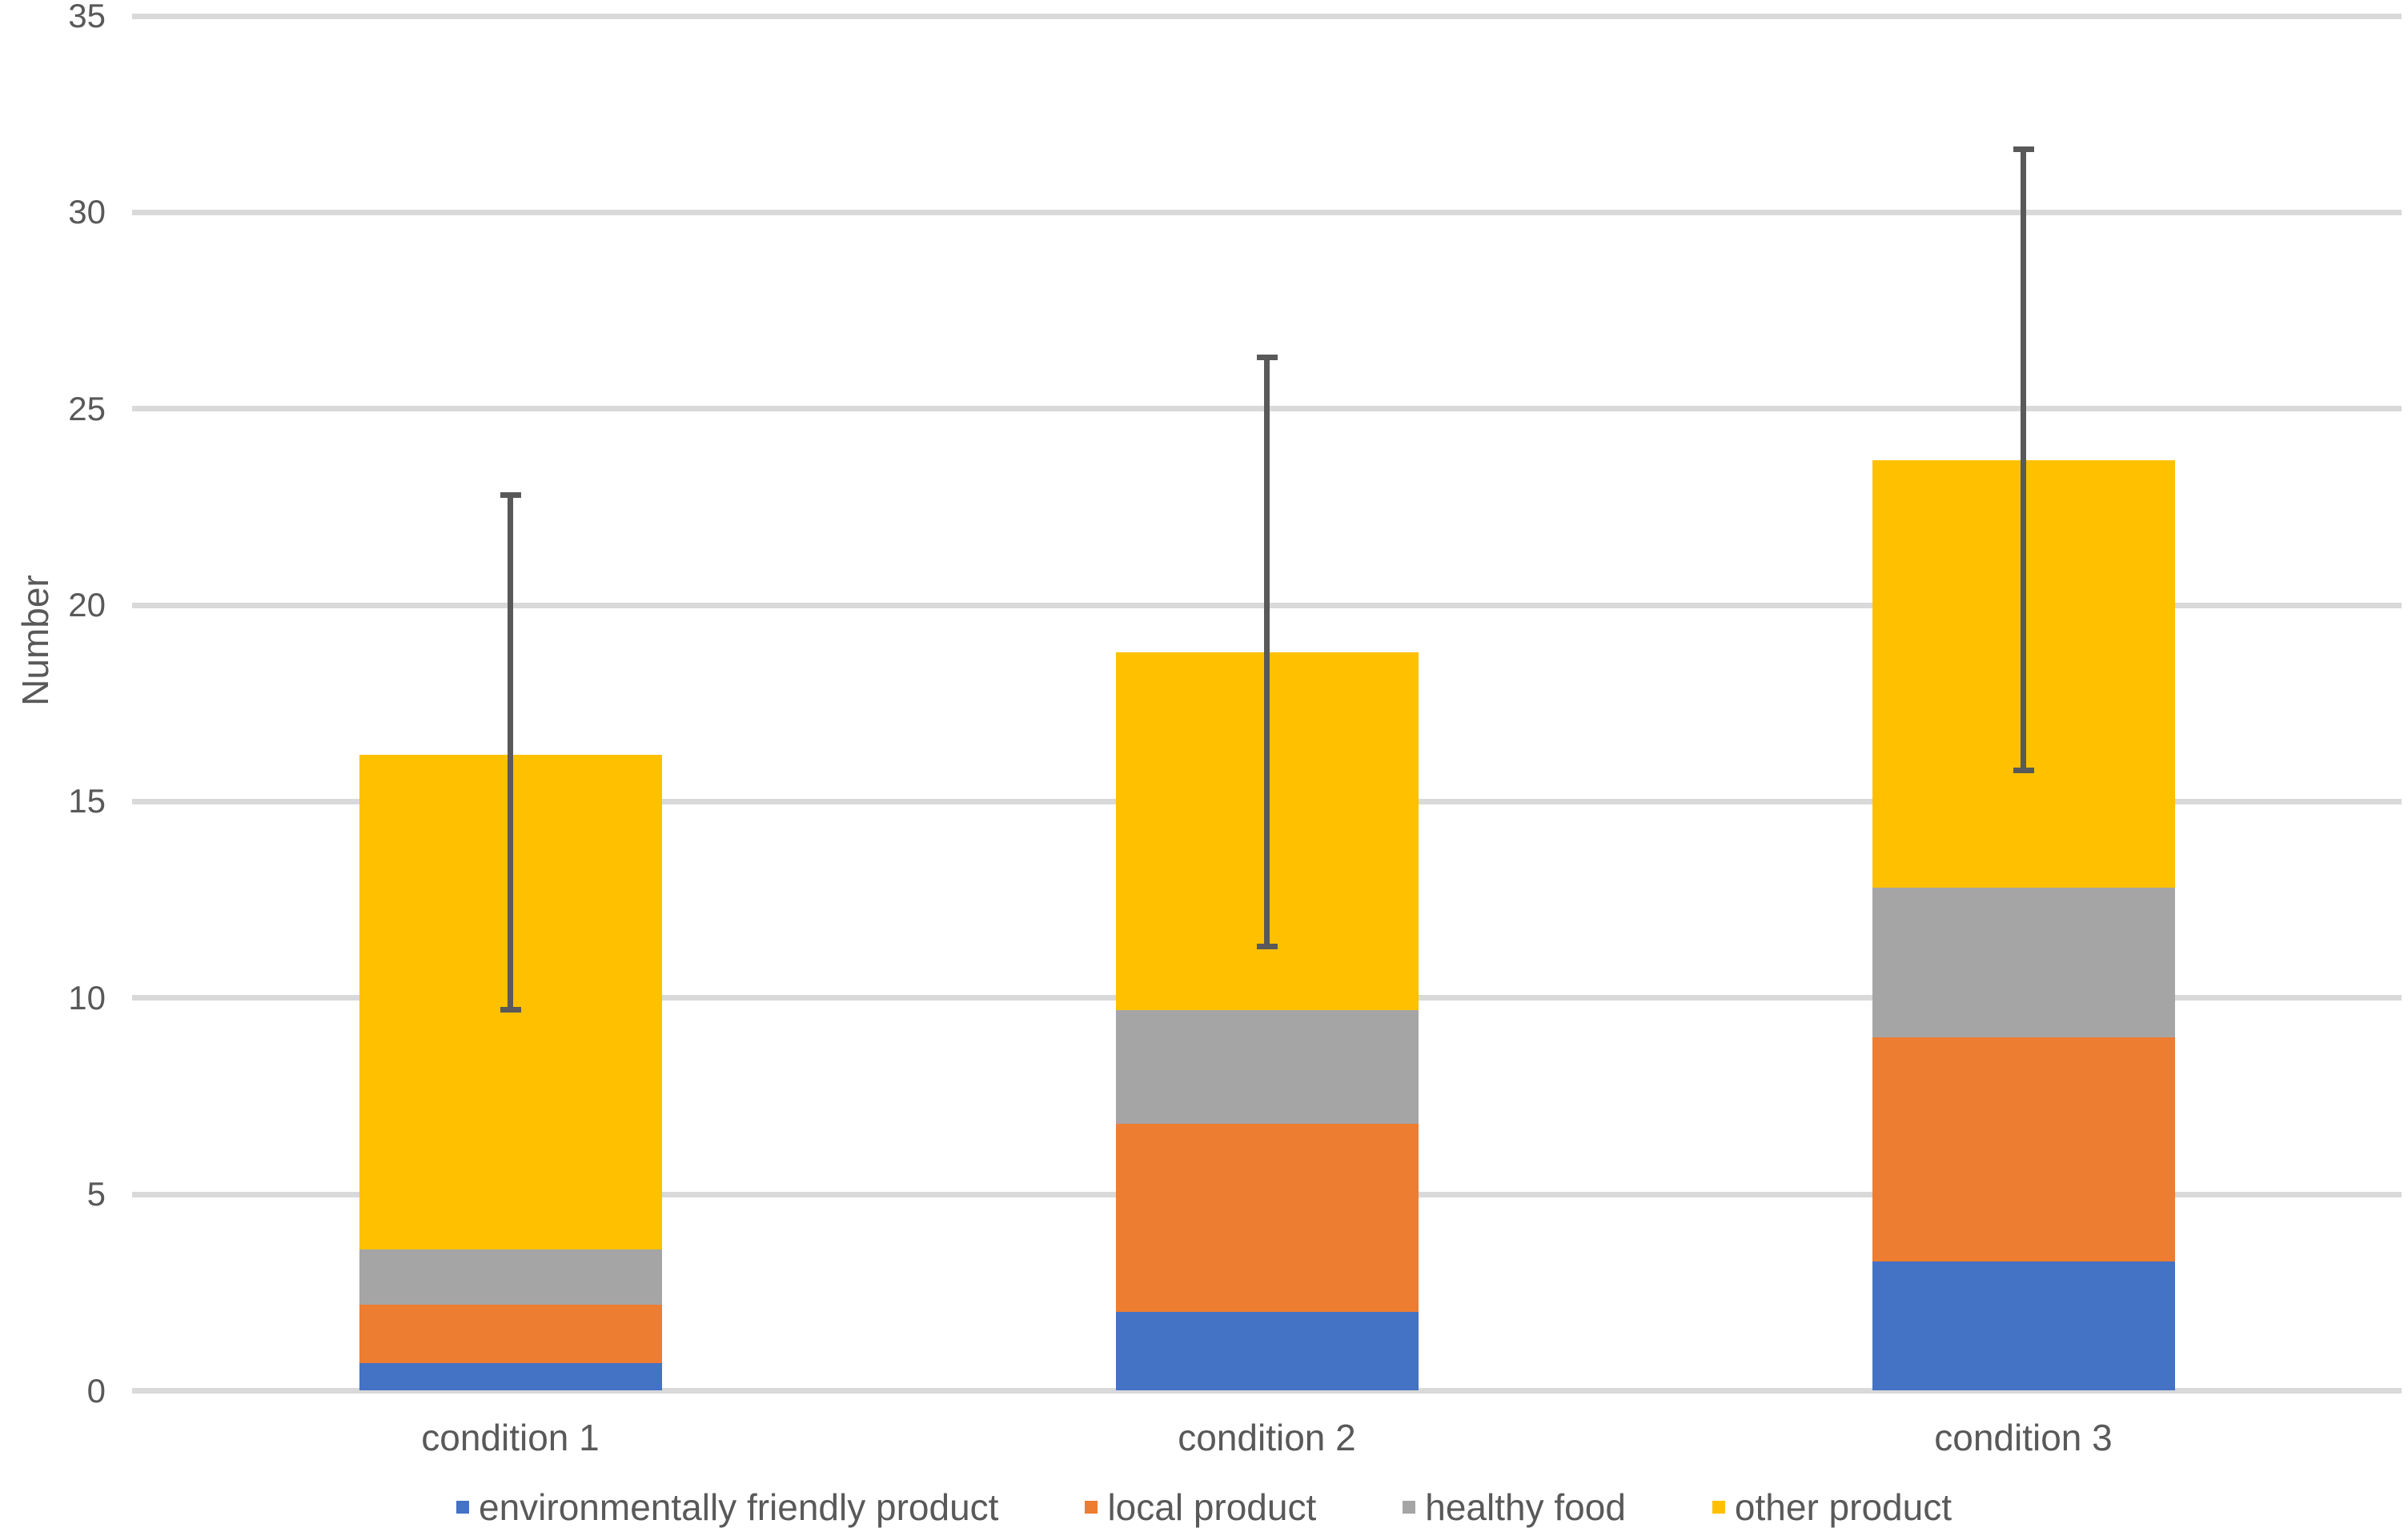 The image size is (2408, 1536). Describe the element at coordinates (87, 212) in the screenshot. I see `y-tick-label-30: 30` at that location.